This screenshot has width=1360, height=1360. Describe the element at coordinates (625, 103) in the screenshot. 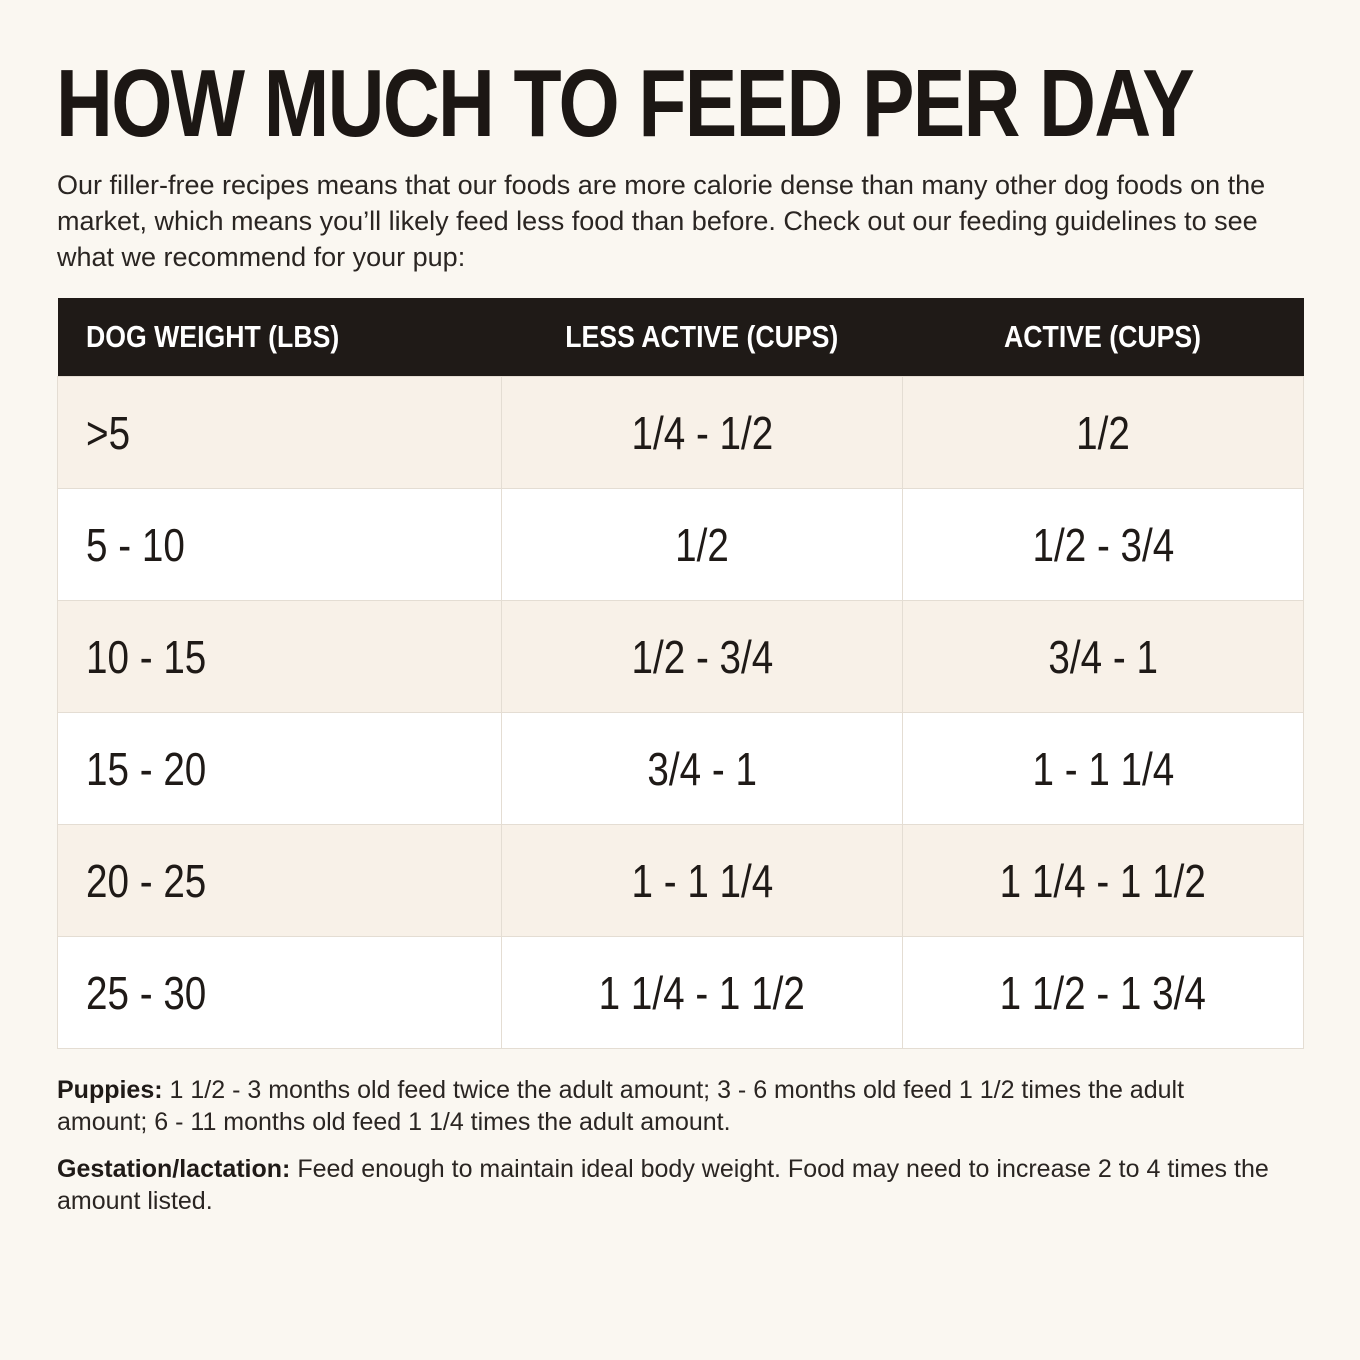

I see `page-title: HOW MUCH TO FEED PER DAY` at that location.